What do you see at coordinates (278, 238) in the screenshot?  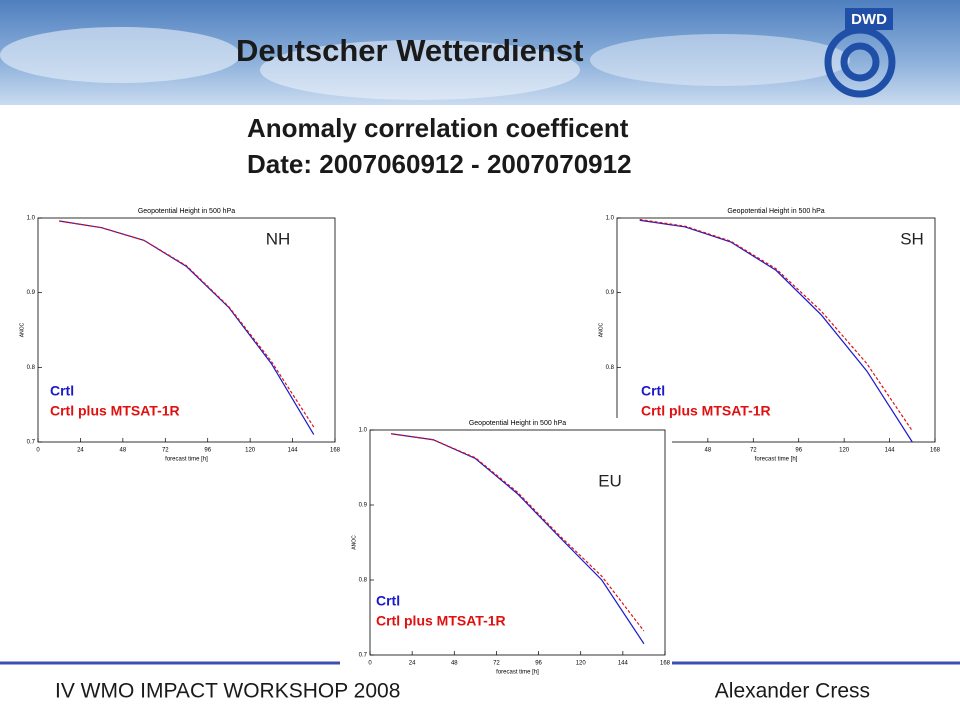 I see `region-label: NH` at bounding box center [278, 238].